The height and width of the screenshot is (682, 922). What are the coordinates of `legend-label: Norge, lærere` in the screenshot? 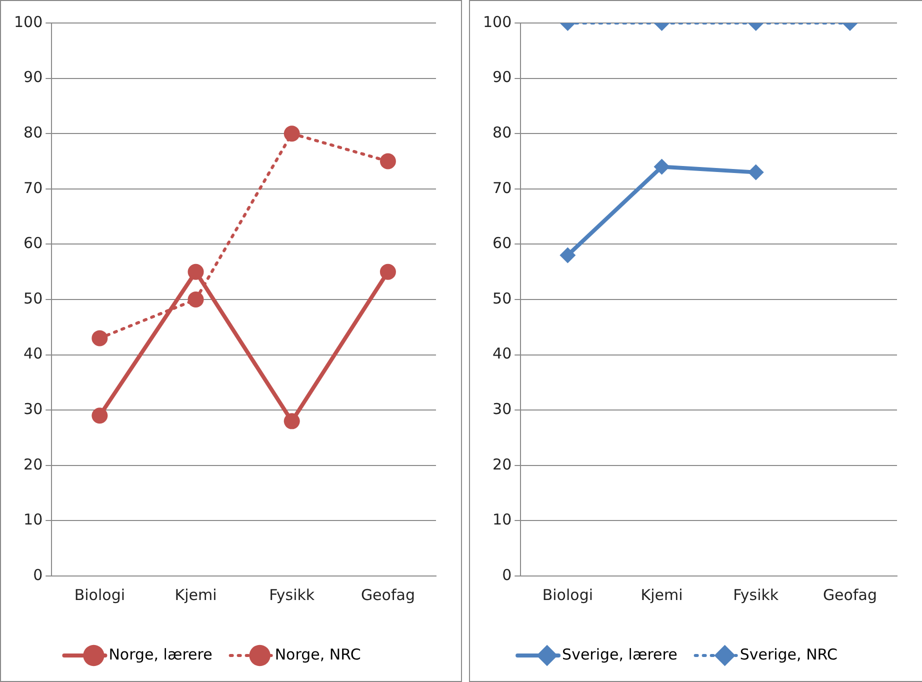 It's located at (160, 654).